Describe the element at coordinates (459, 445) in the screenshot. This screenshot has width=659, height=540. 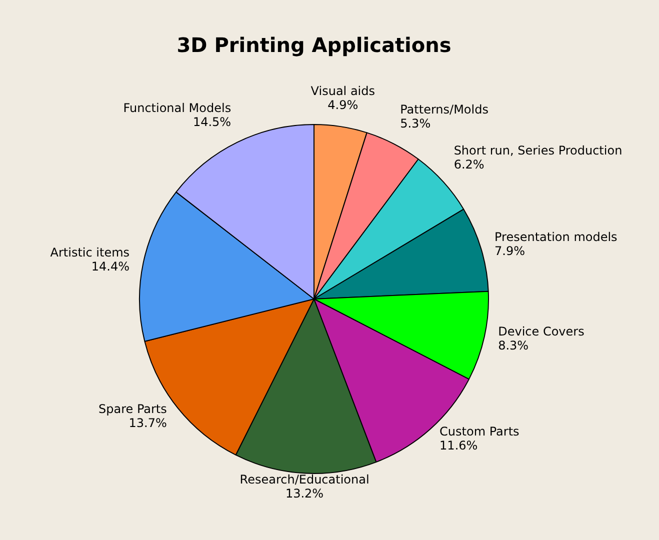
I see `data-label: 11.6%` at that location.